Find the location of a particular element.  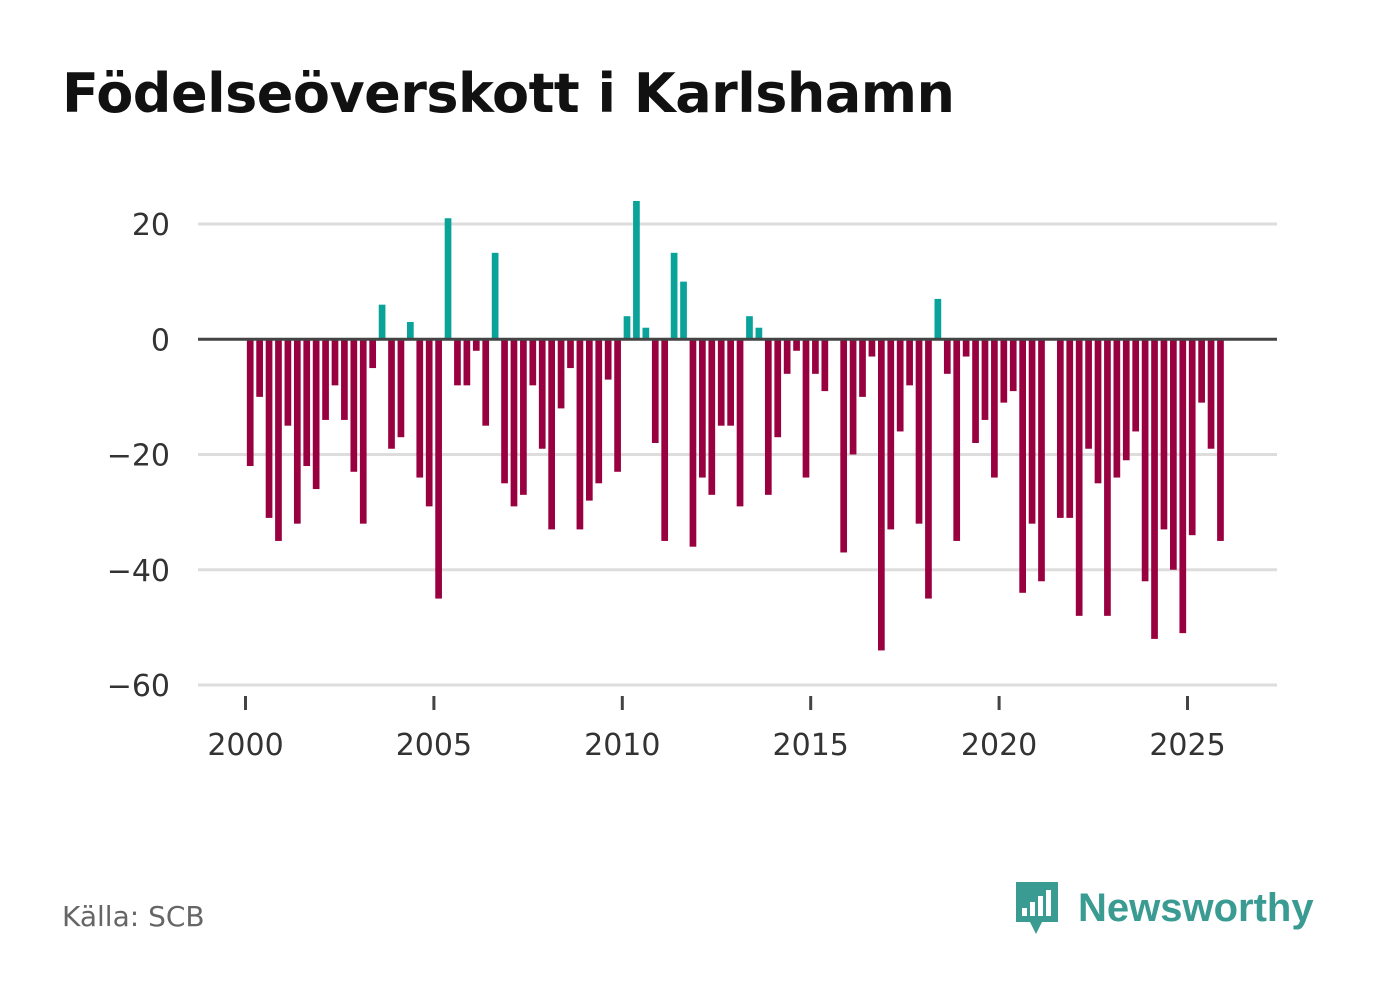

y-tick-label: 0 is located at coordinates (160, 340).